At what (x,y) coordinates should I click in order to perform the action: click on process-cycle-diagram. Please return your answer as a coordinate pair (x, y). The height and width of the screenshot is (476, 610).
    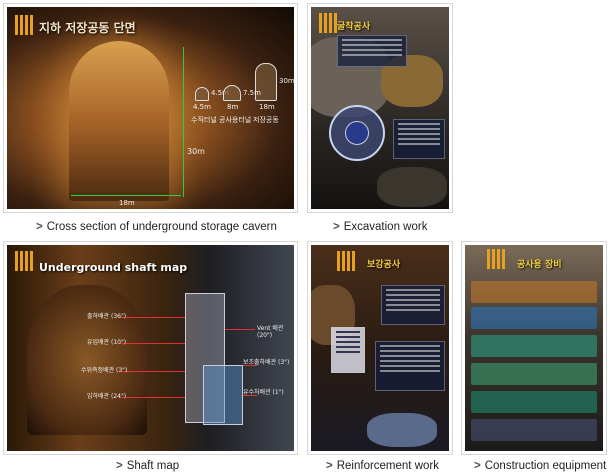
    Looking at the image, I should click on (357, 133).